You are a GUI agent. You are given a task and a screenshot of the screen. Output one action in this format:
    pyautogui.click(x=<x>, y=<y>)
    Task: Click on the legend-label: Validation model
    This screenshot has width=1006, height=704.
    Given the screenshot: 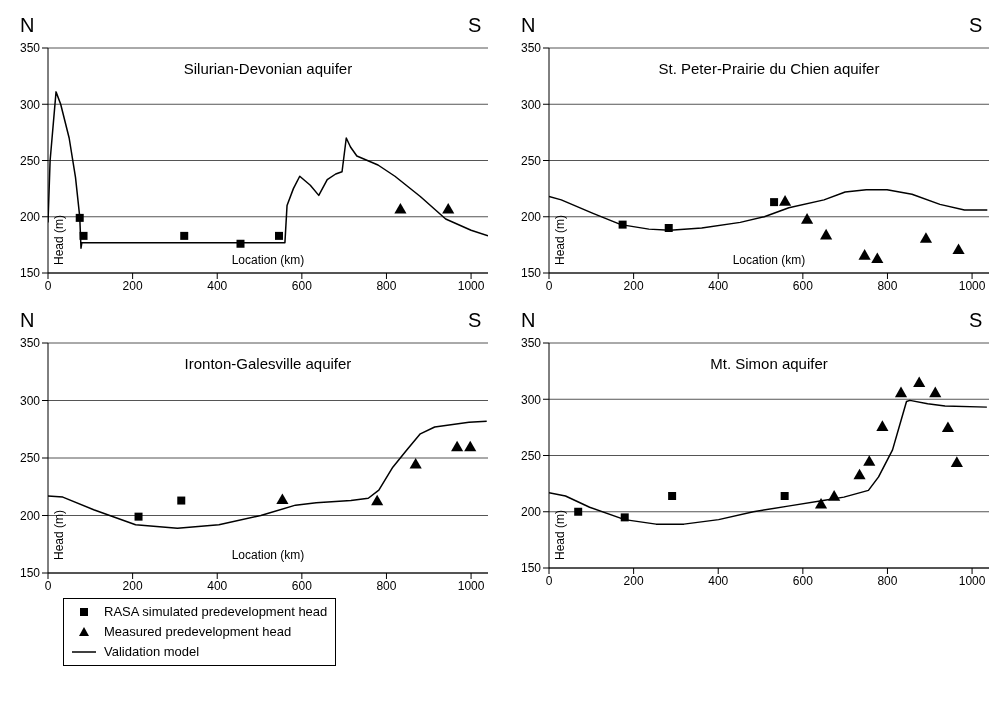 What is the action you would take?
    pyautogui.click(x=152, y=652)
    